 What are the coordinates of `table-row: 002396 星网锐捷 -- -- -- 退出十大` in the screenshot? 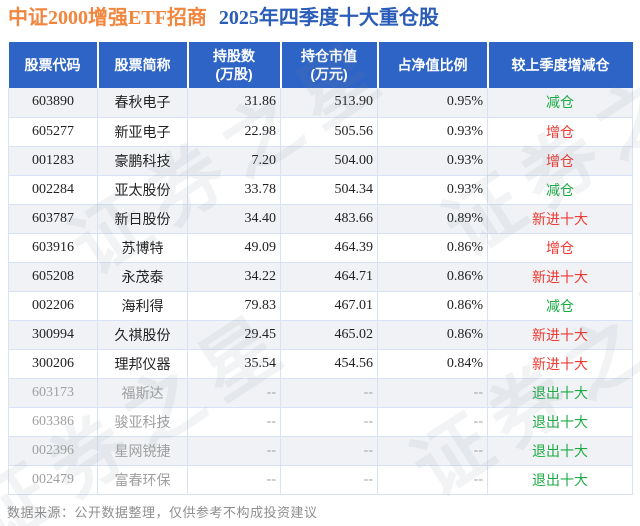 It's located at (320, 451).